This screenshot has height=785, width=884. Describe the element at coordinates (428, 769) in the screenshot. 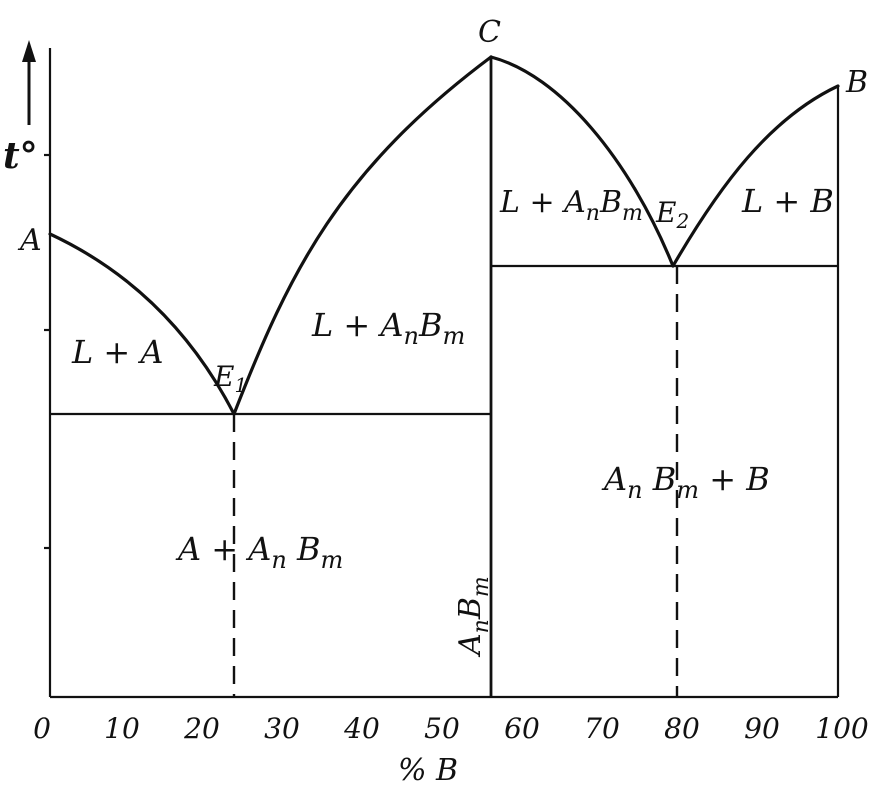

I see `x-axis-label: % B` at that location.